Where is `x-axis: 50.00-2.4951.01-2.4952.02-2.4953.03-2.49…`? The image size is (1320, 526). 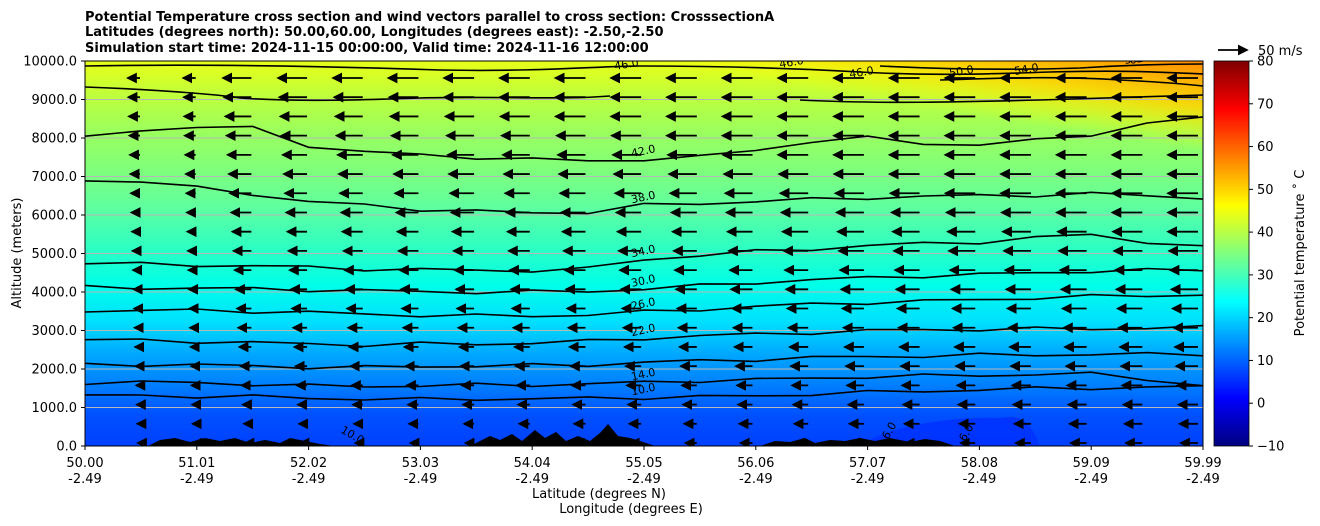 x-axis: 50.00-2.4951.01-2.4952.02-2.4953.03-2.49… is located at coordinates (644, 466).